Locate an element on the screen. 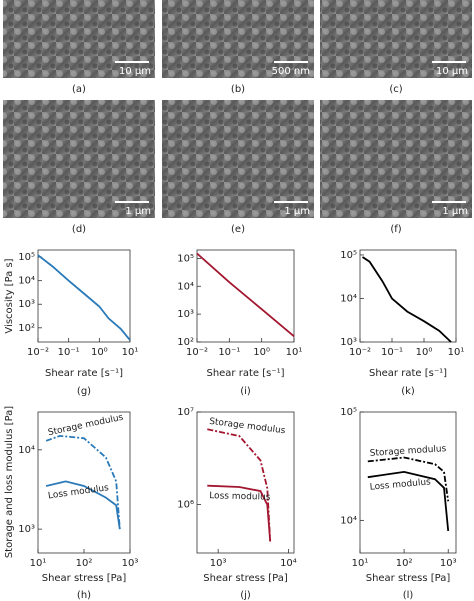  y-tick-label: 10⁶ is located at coordinates (185, 505).